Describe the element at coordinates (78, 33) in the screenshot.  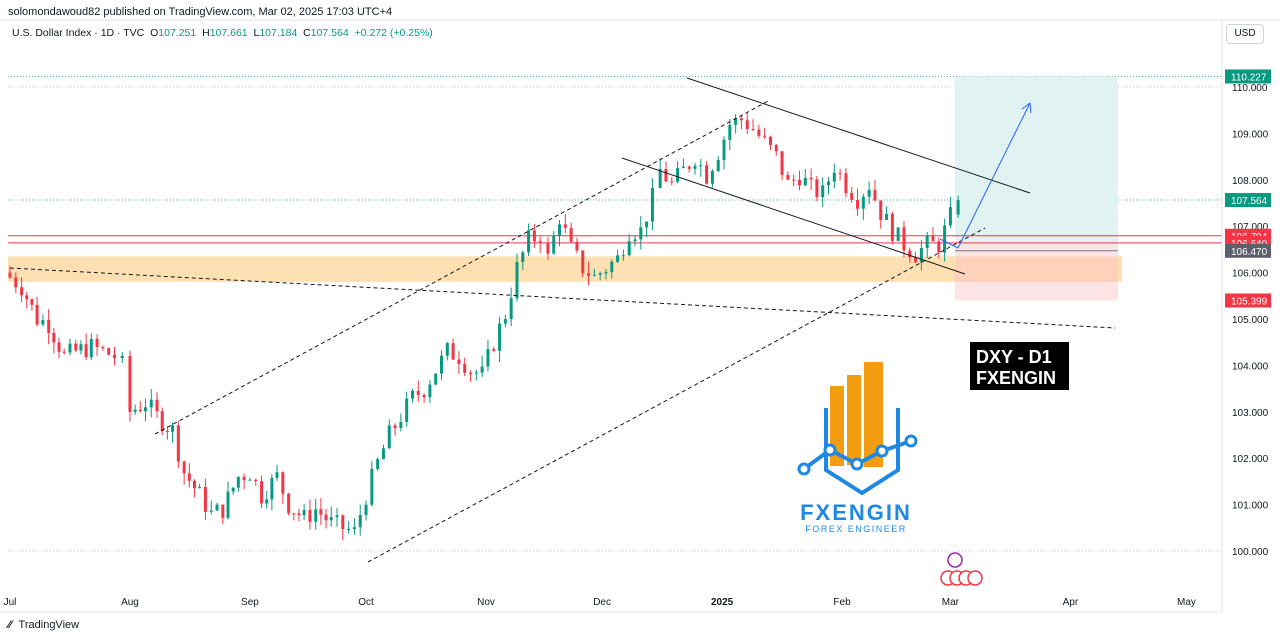
I see `symbol-name: U.S. Dollar Index · 1D · TVC` at that location.